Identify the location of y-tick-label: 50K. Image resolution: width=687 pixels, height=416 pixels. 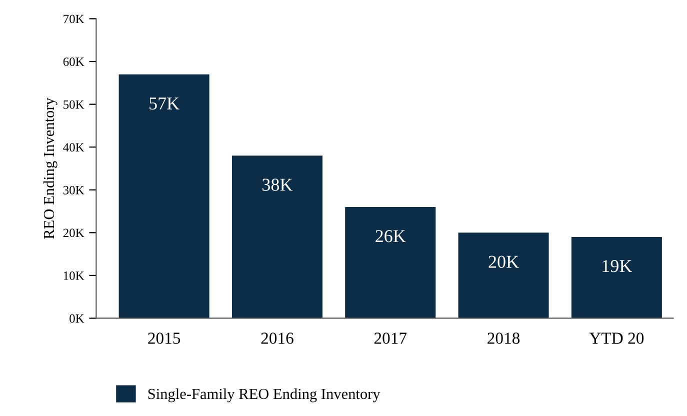
(74, 104).